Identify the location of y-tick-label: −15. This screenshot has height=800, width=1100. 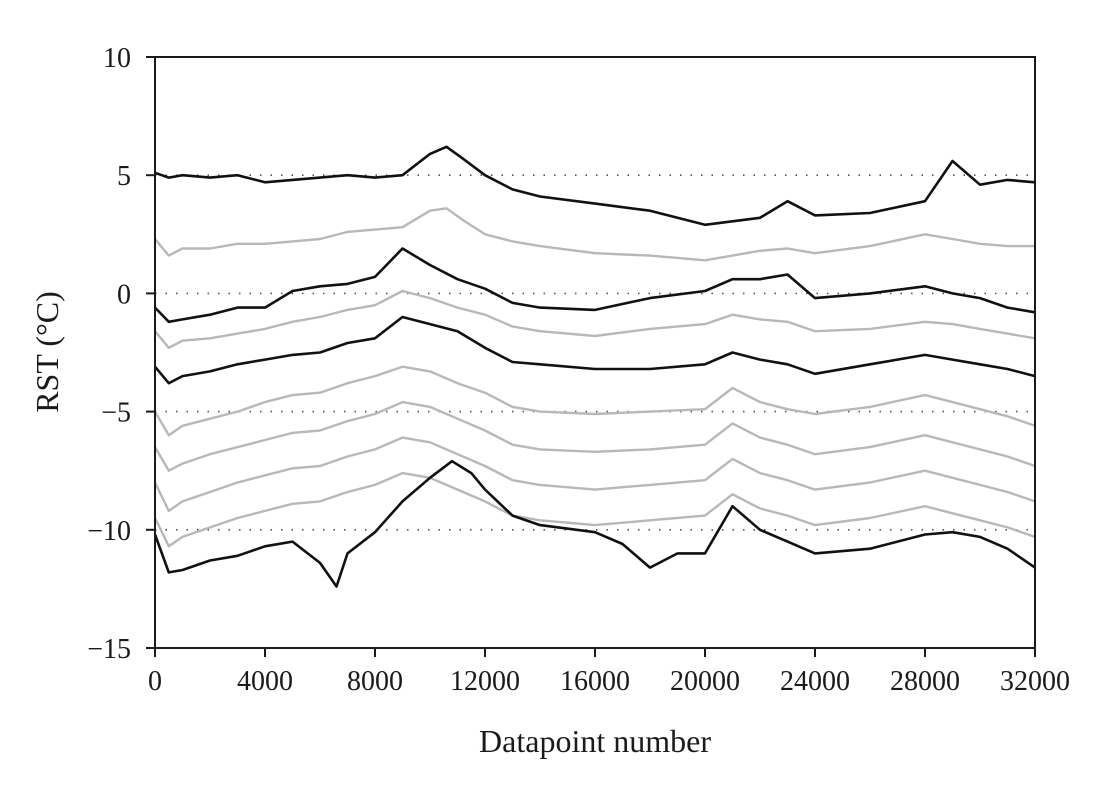
(109, 649).